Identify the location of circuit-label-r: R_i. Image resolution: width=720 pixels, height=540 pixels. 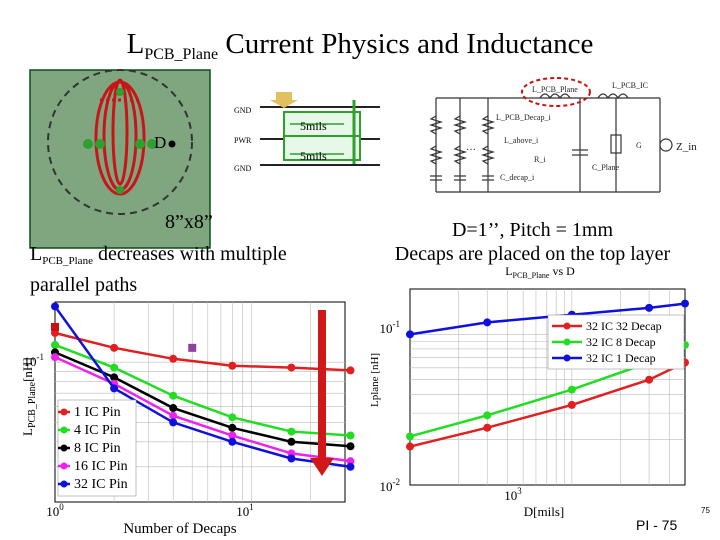
(540, 159).